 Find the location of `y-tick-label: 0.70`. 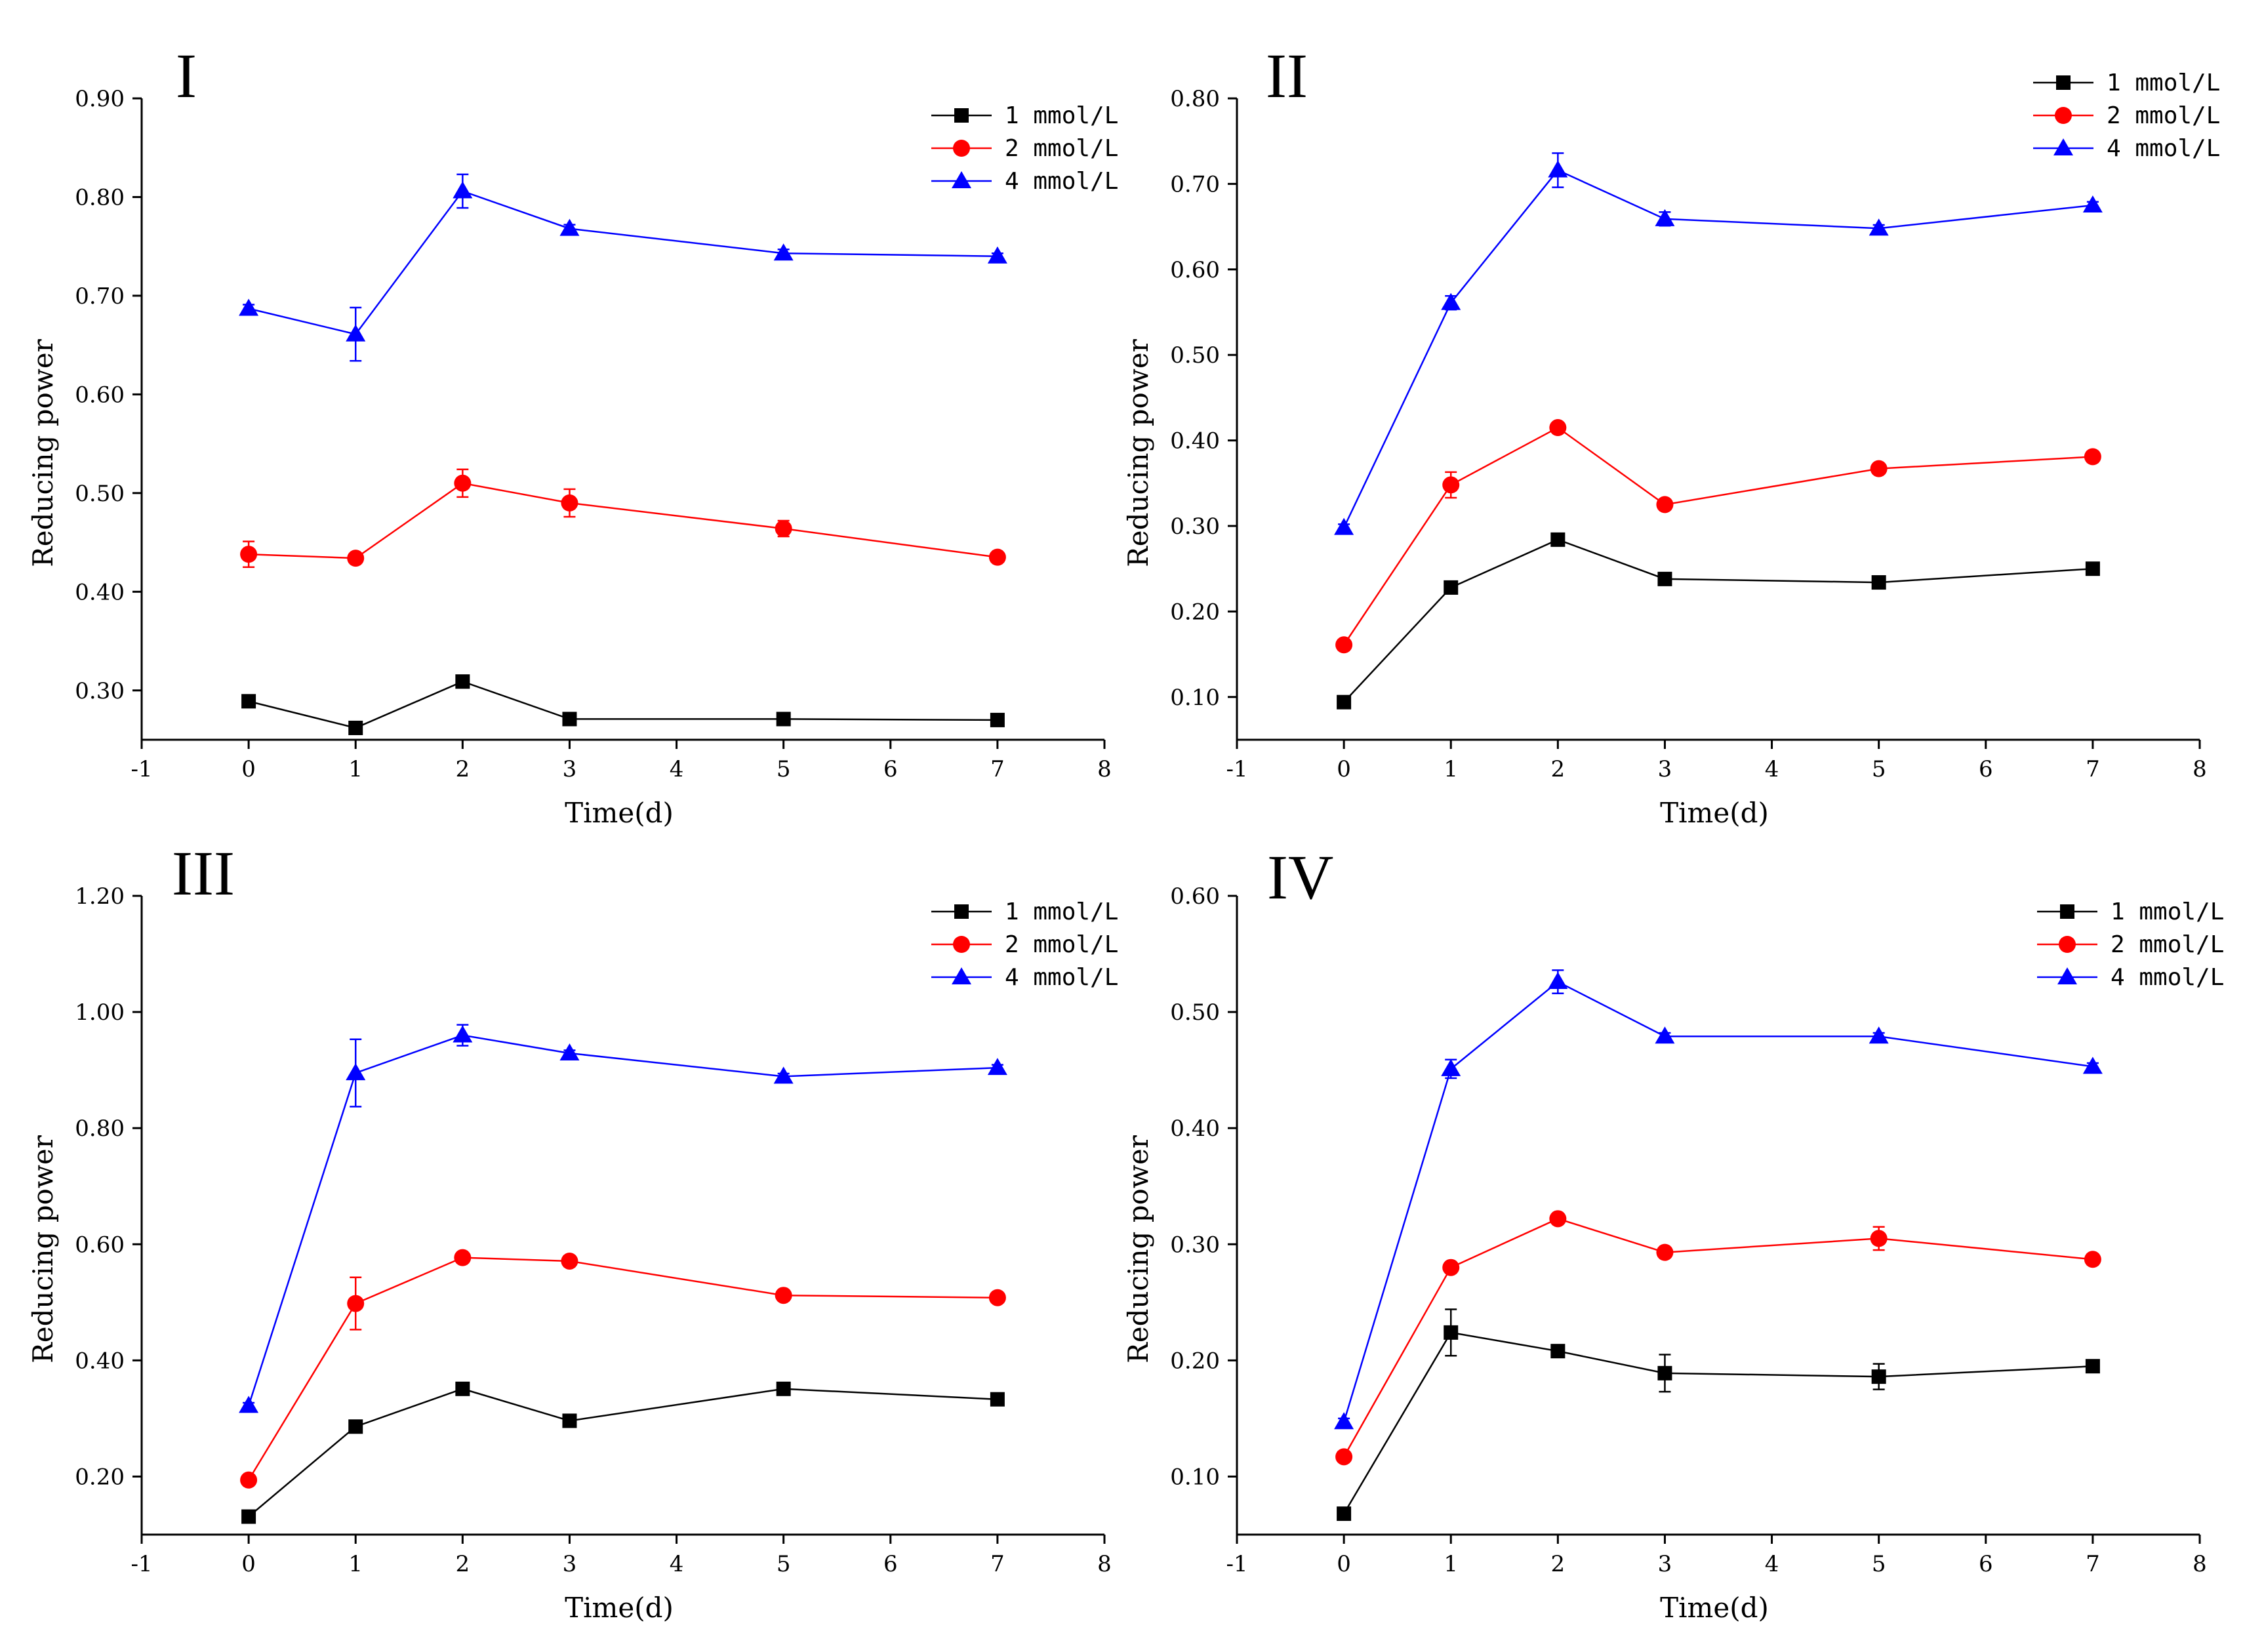

y-tick-label: 0.70 is located at coordinates (1195, 184).